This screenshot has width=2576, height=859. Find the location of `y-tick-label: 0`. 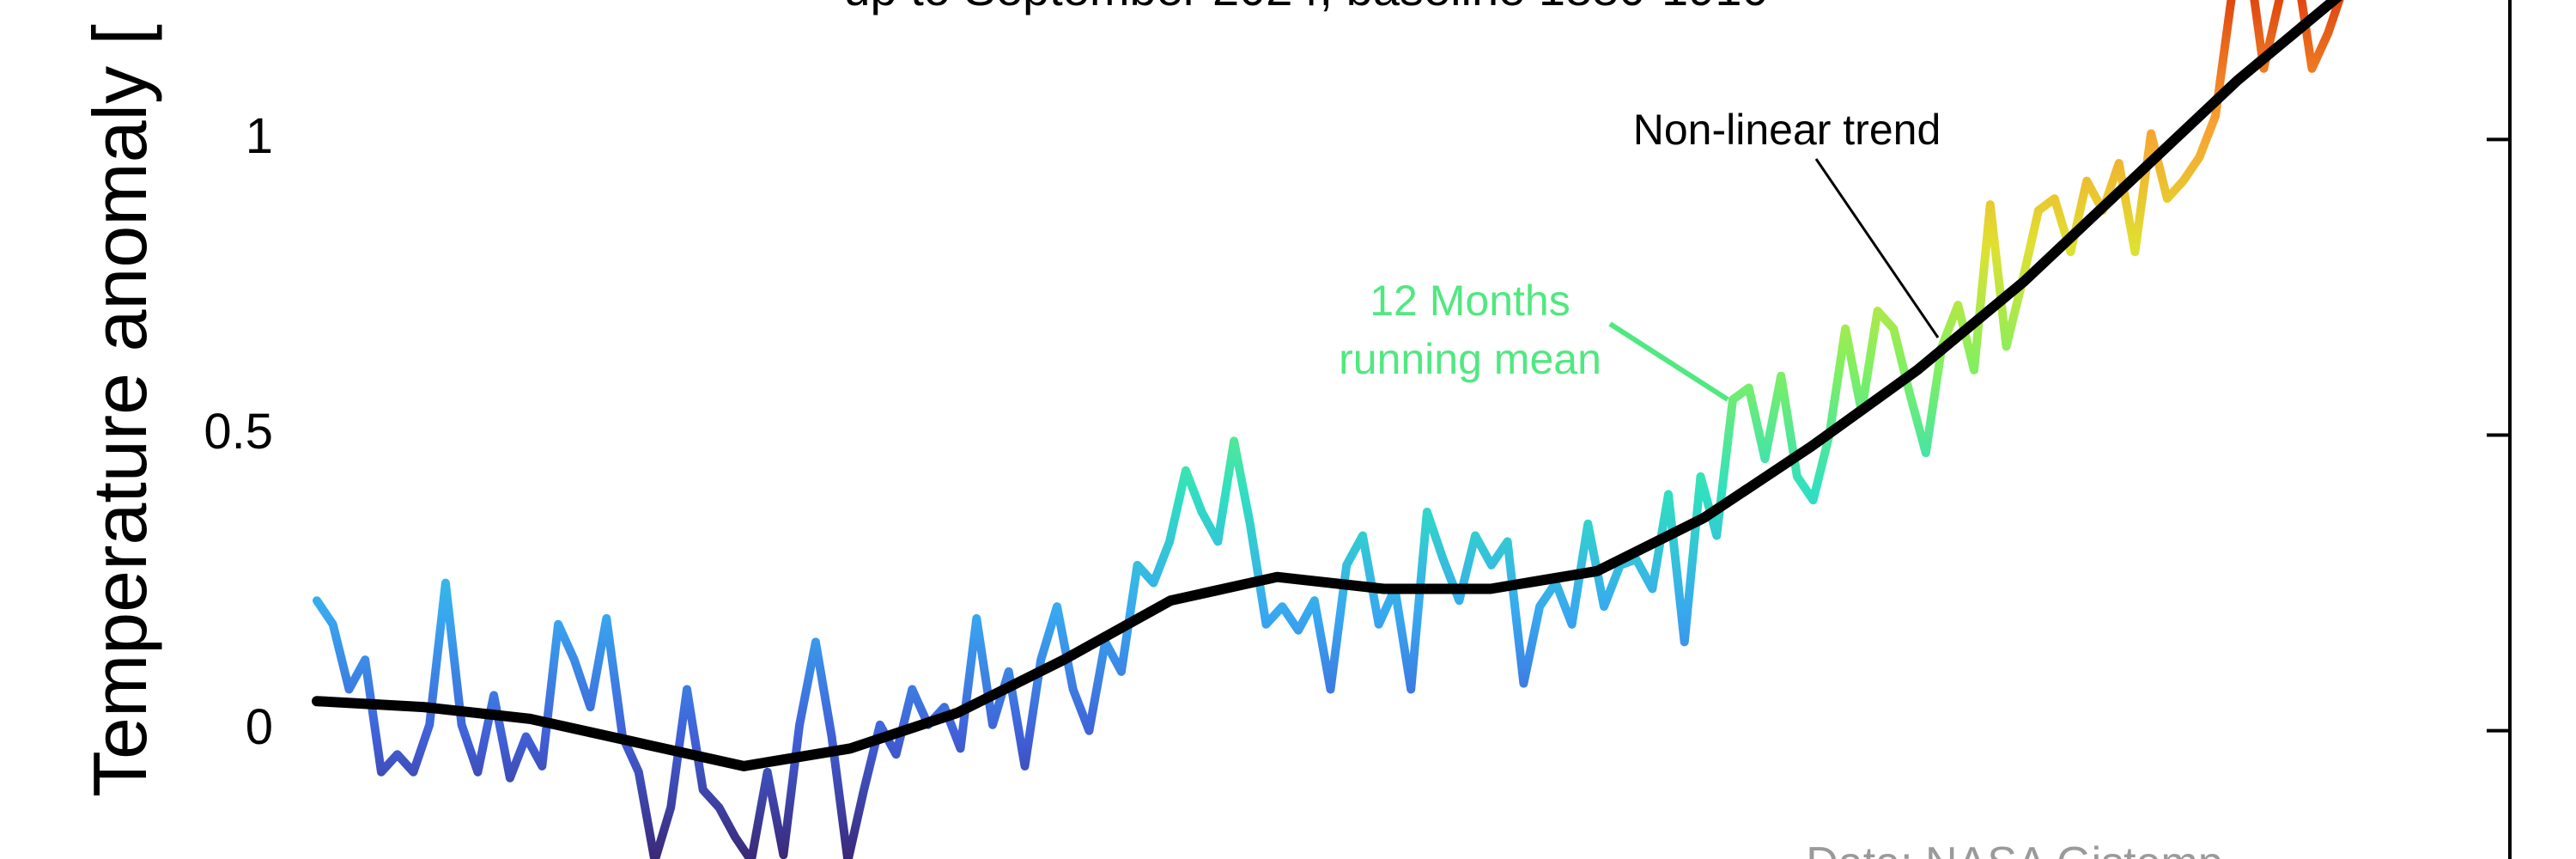

y-tick-label: 0 is located at coordinates (259, 727).